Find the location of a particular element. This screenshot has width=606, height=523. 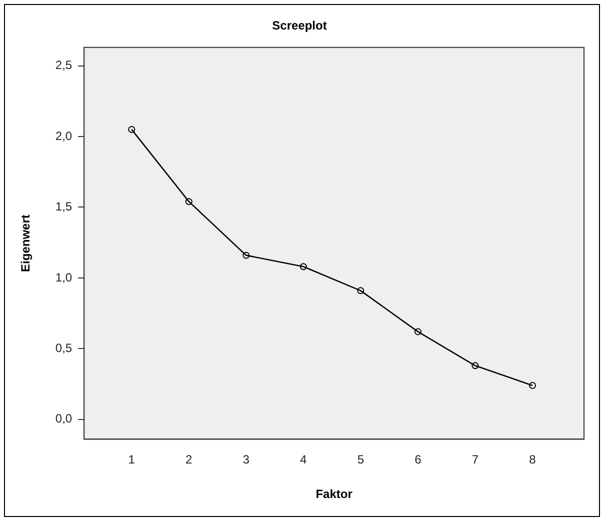

chart-title: Screeplot is located at coordinates (299, 25).